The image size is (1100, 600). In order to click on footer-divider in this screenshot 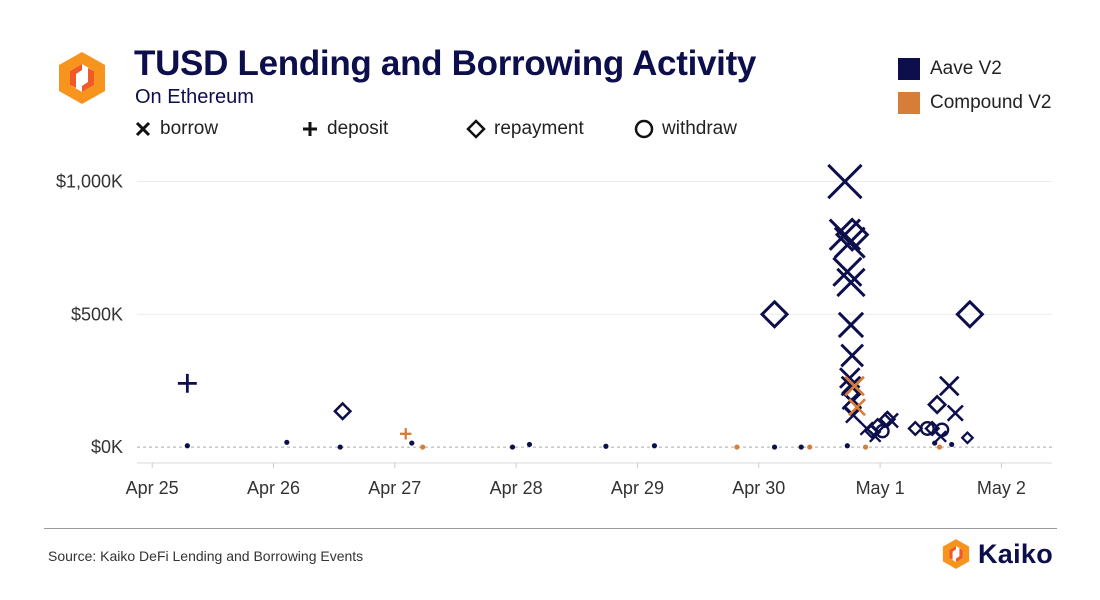, I will do `click(550, 528)`.